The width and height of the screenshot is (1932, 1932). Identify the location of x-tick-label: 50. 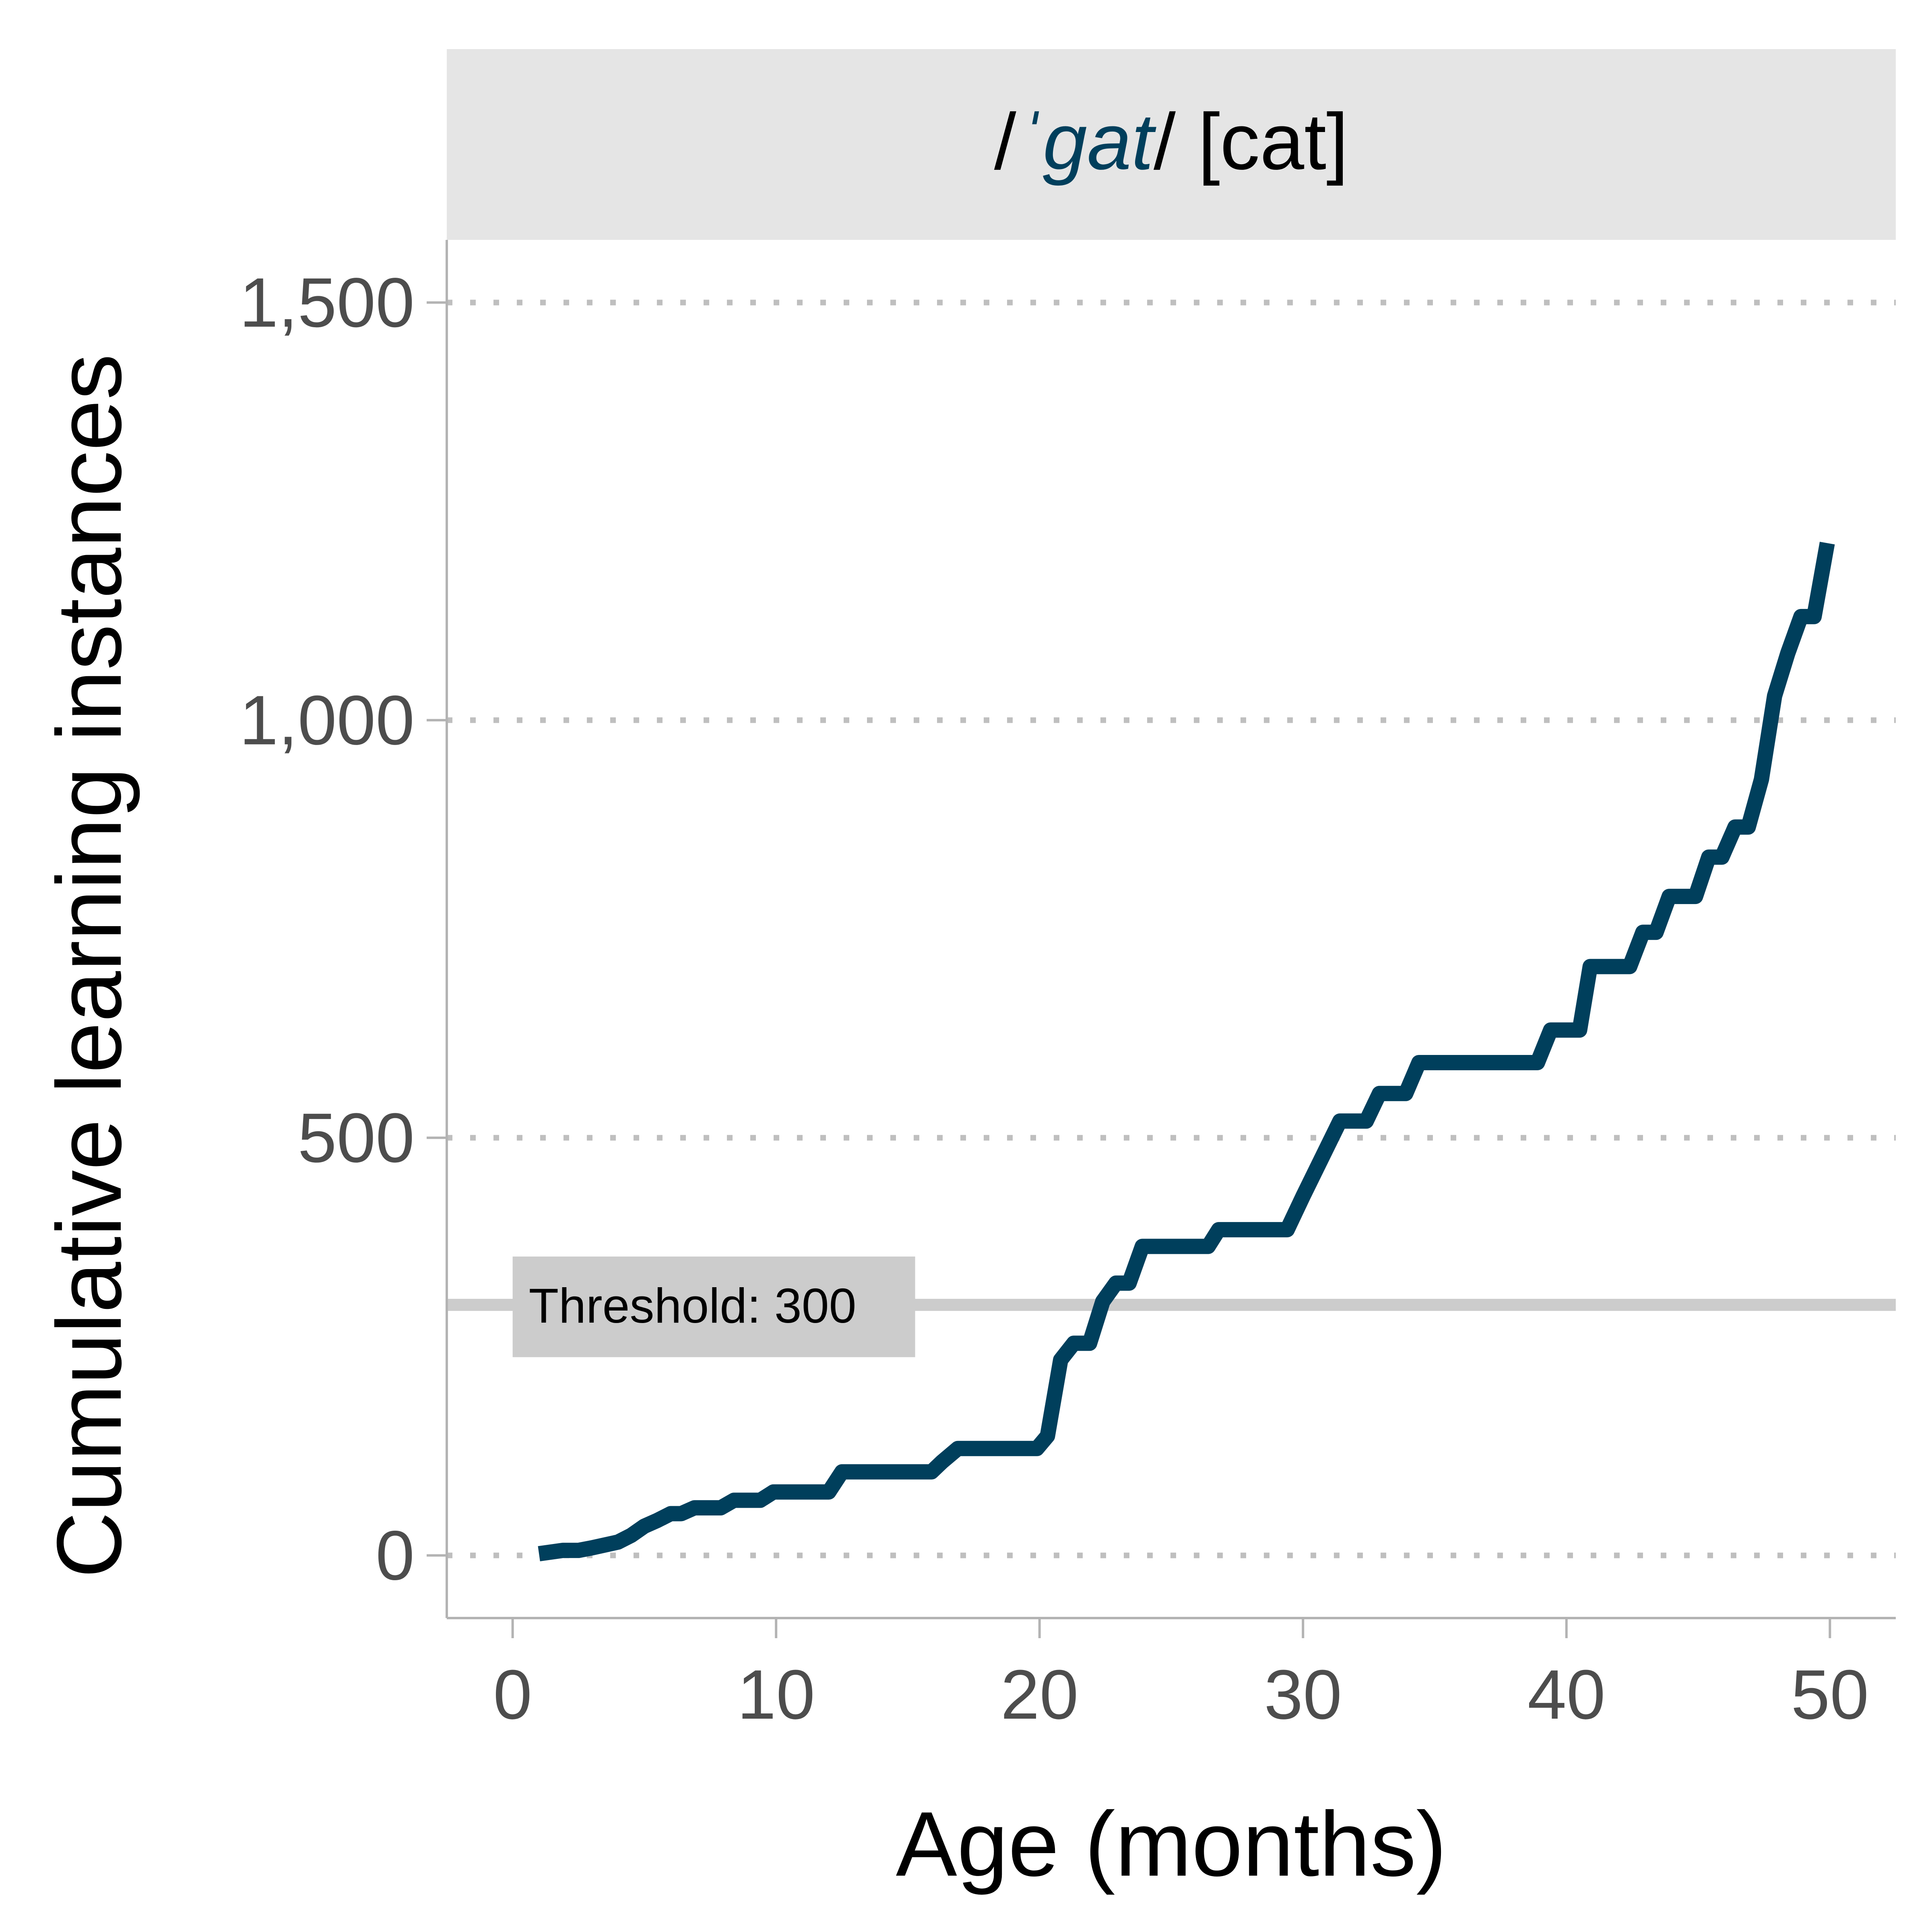
(1830, 1694).